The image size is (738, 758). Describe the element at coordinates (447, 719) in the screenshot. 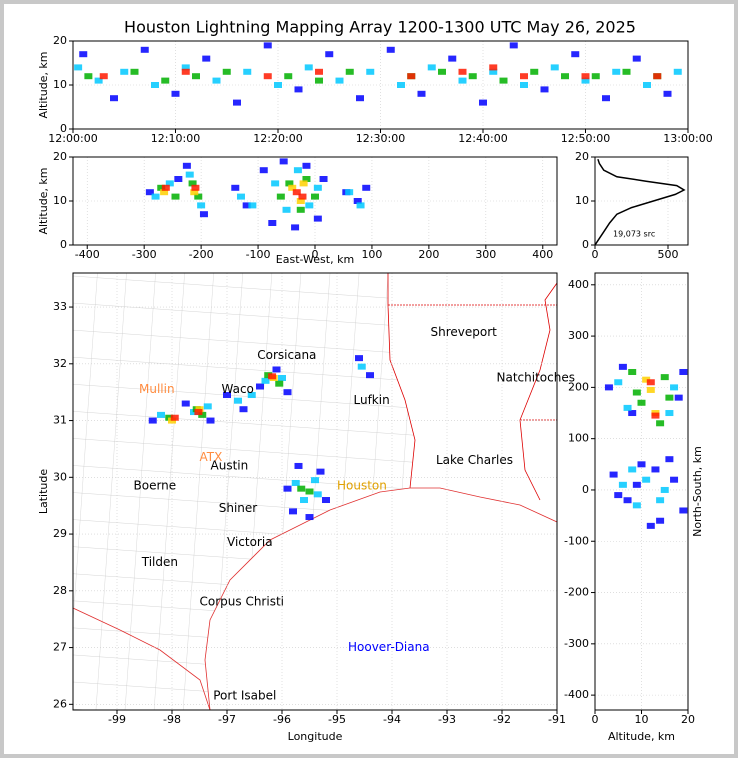

I see `x-tick-label: -93` at that location.